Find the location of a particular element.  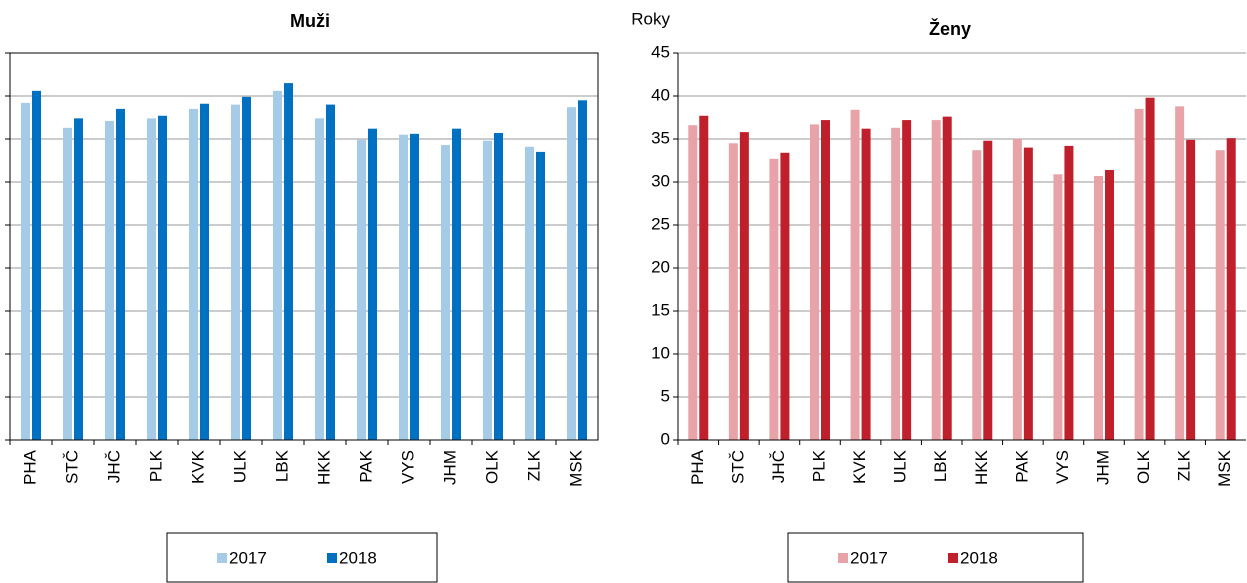

x-tick-label: ULK is located at coordinates (900, 466).